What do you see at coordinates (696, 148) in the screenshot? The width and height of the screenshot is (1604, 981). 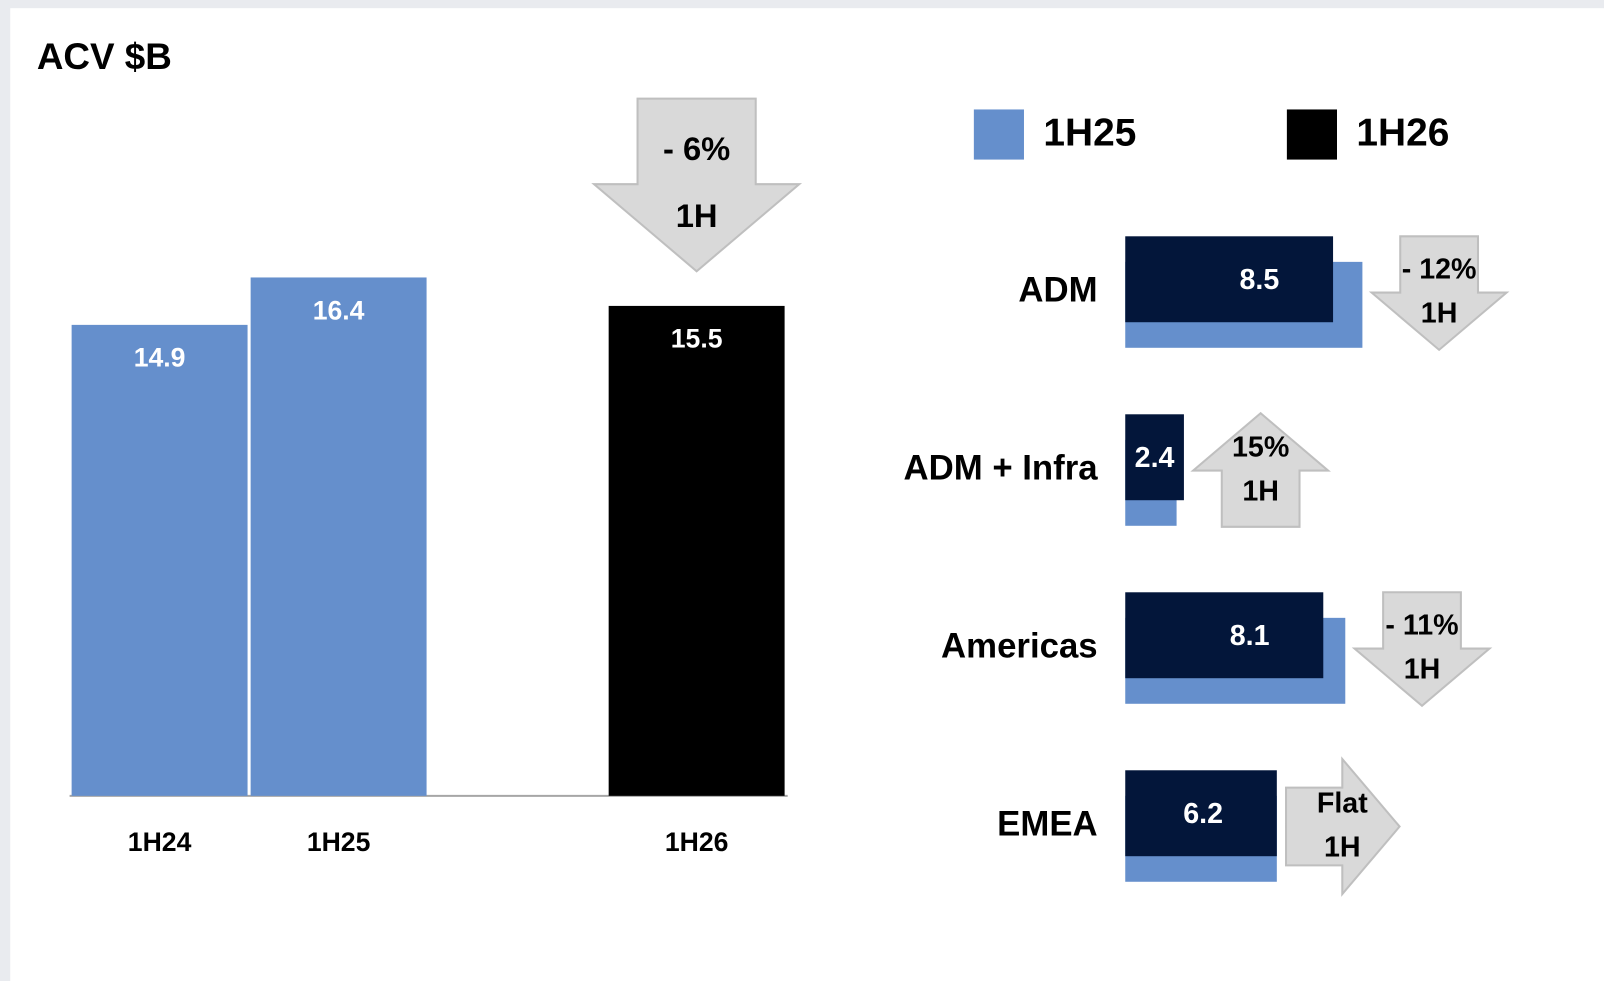 I see `change-label: - 6%` at bounding box center [696, 148].